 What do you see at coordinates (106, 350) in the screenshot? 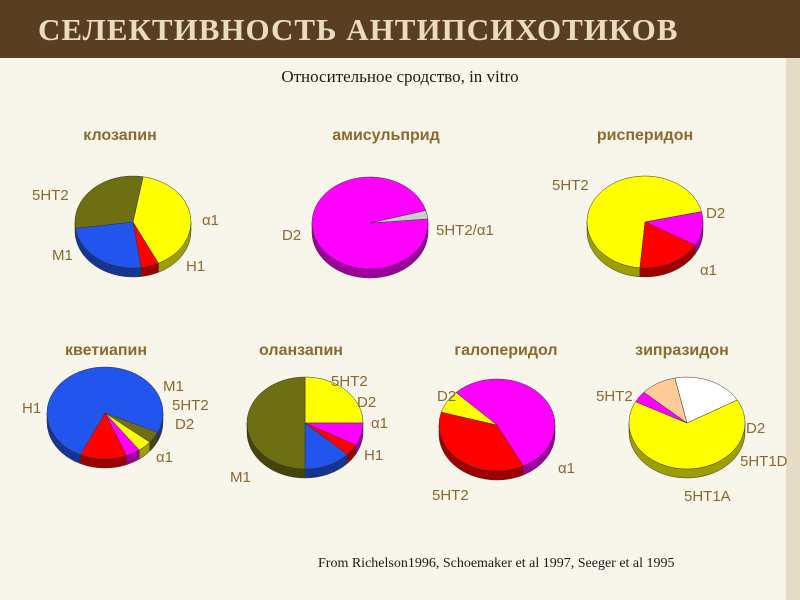
I see `pie-title: кветиапин` at bounding box center [106, 350].